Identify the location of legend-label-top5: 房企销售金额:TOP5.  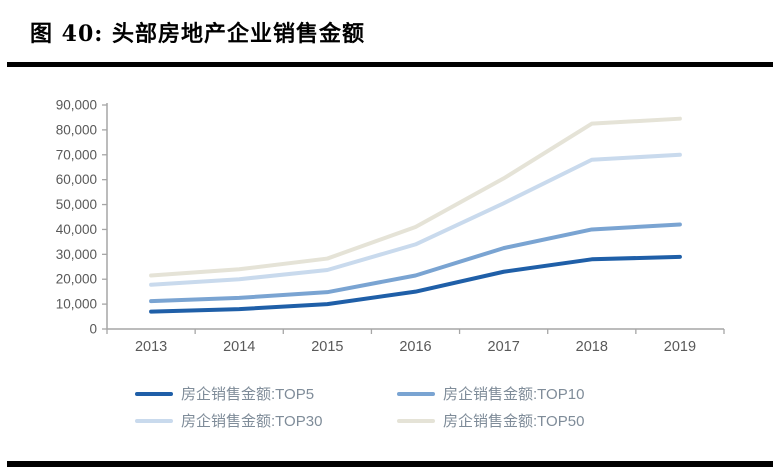
(248, 394).